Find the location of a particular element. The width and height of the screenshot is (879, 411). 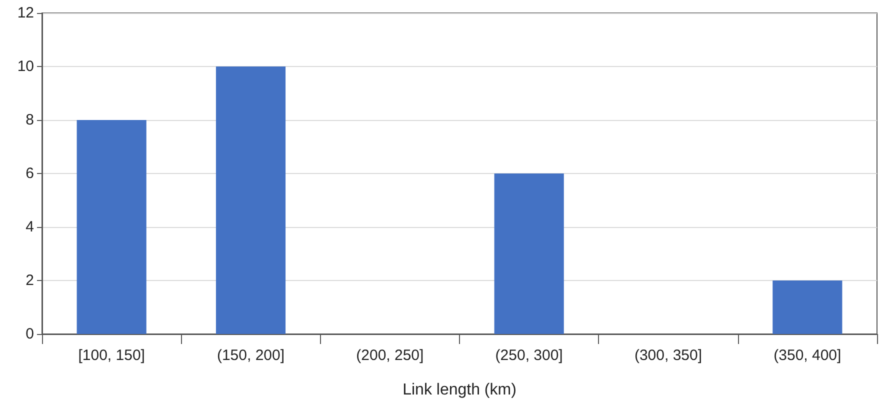

y-tick-label: 2 is located at coordinates (30, 280).